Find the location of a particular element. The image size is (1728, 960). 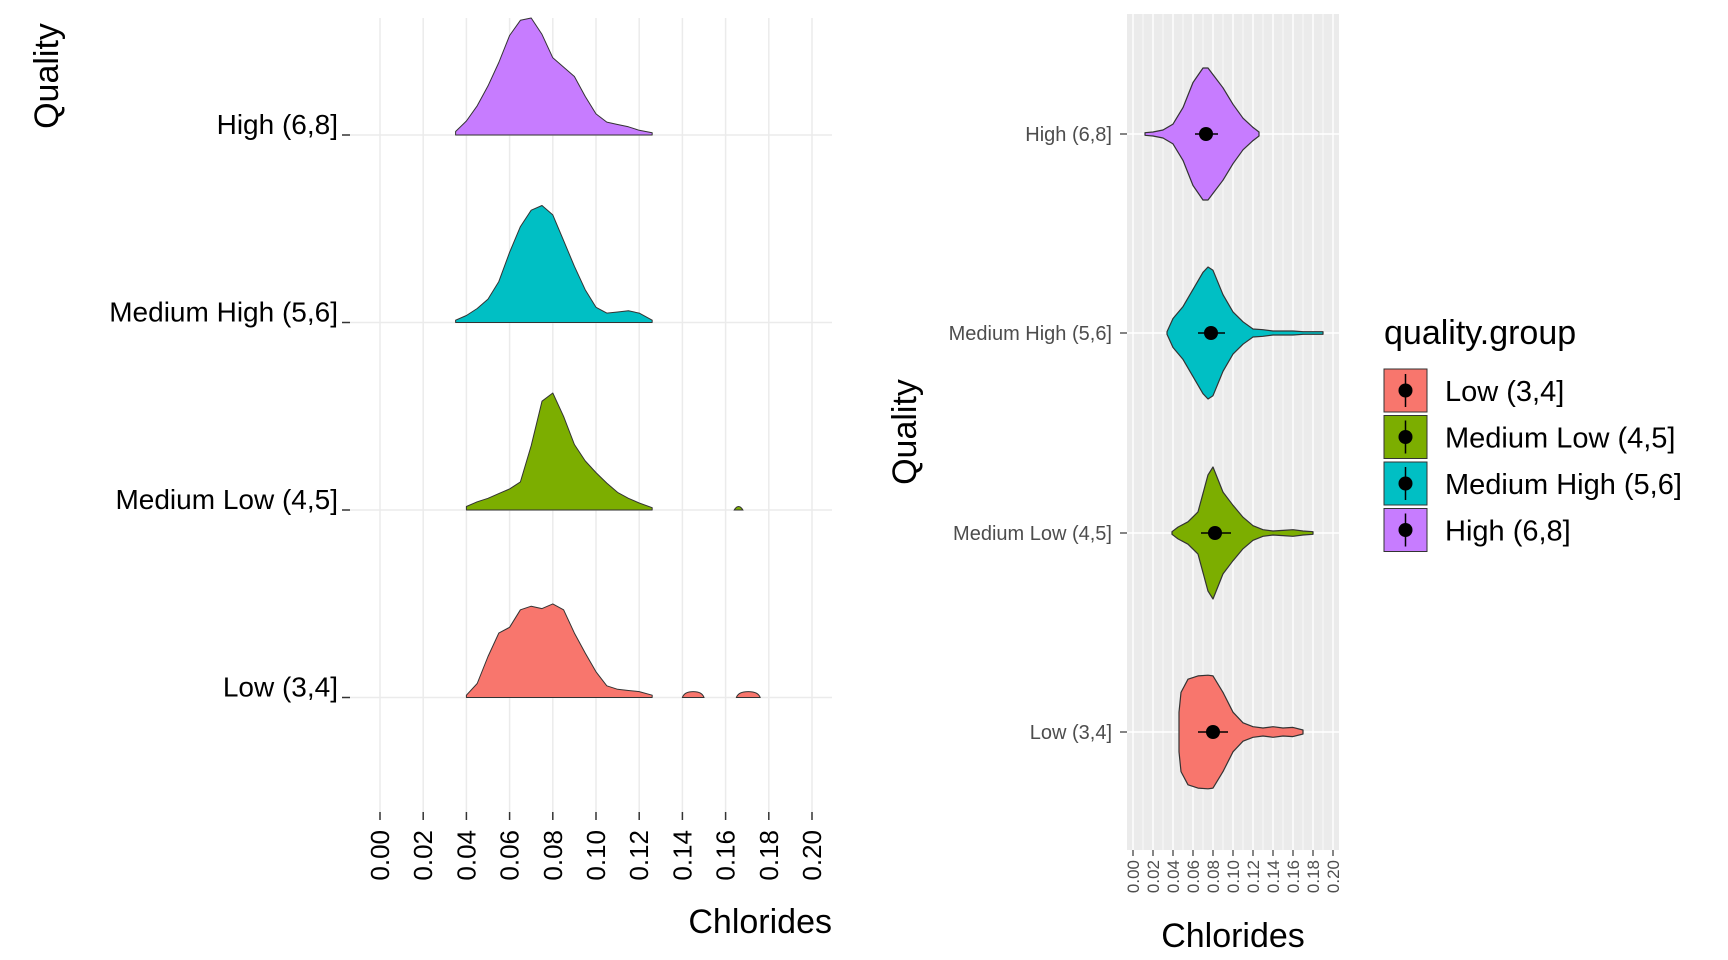

legend-title: quality.group is located at coordinates (1480, 333).